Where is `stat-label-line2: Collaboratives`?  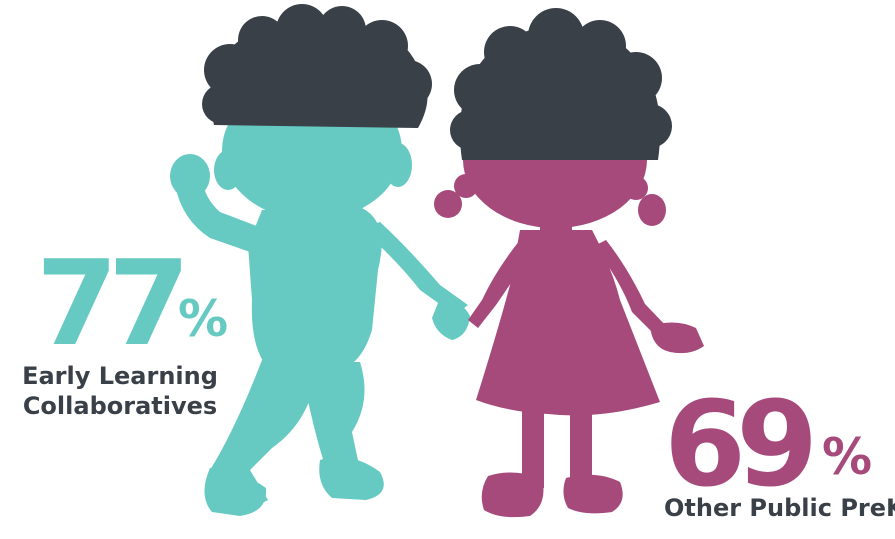 stat-label-line2: Collaboratives is located at coordinates (120, 406).